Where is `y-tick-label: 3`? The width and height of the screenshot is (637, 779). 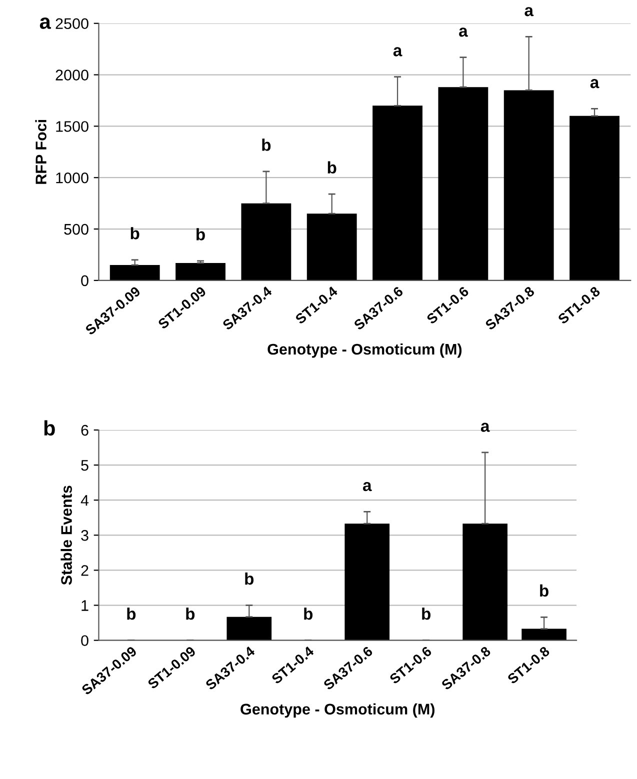 y-tick-label: 3 is located at coordinates (84, 535).